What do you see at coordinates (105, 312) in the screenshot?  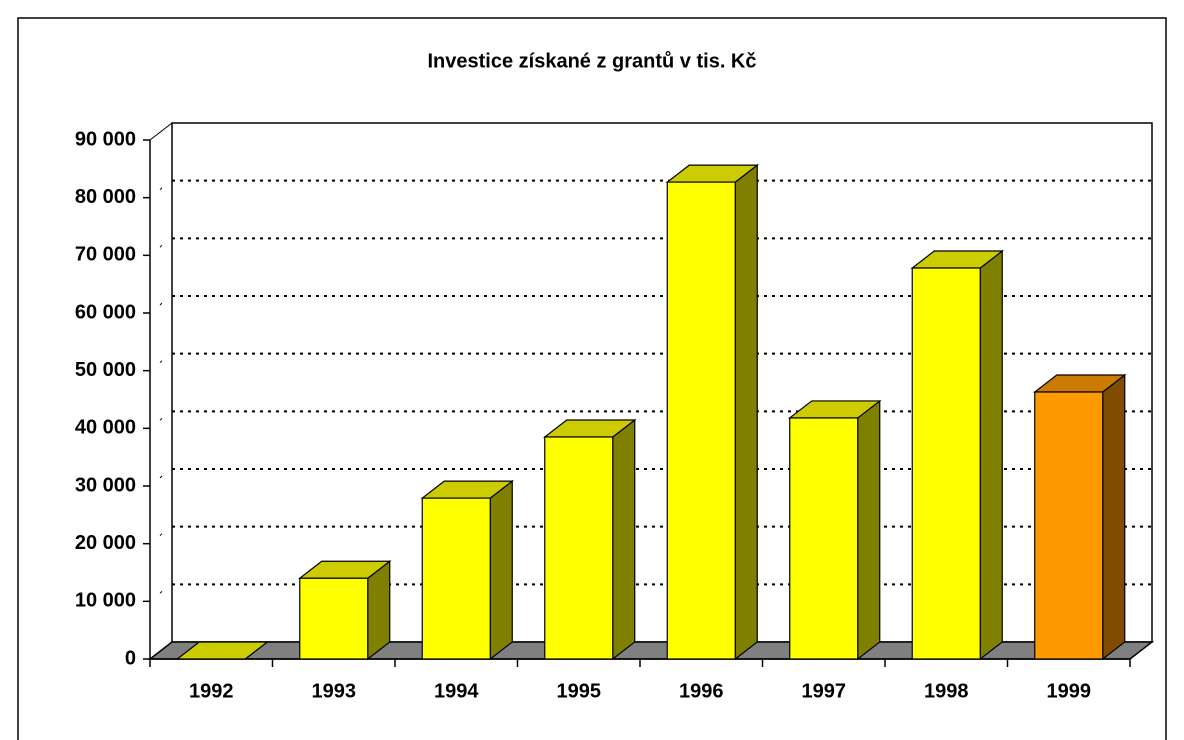 I see `y-tick-label: 60 000` at bounding box center [105, 312].